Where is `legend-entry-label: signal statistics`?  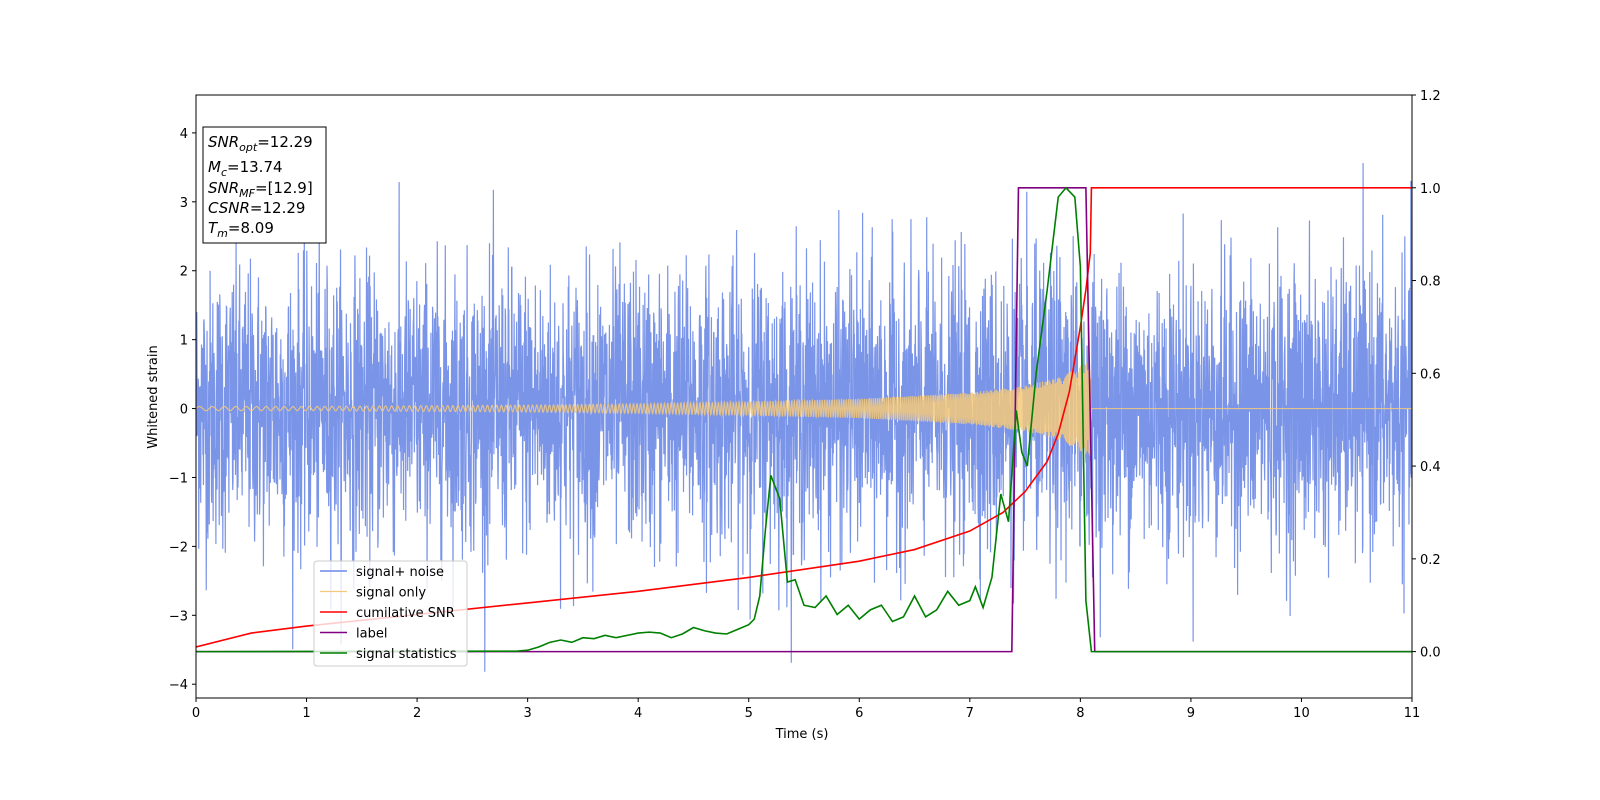
legend-entry-label: signal statistics is located at coordinates (406, 654).